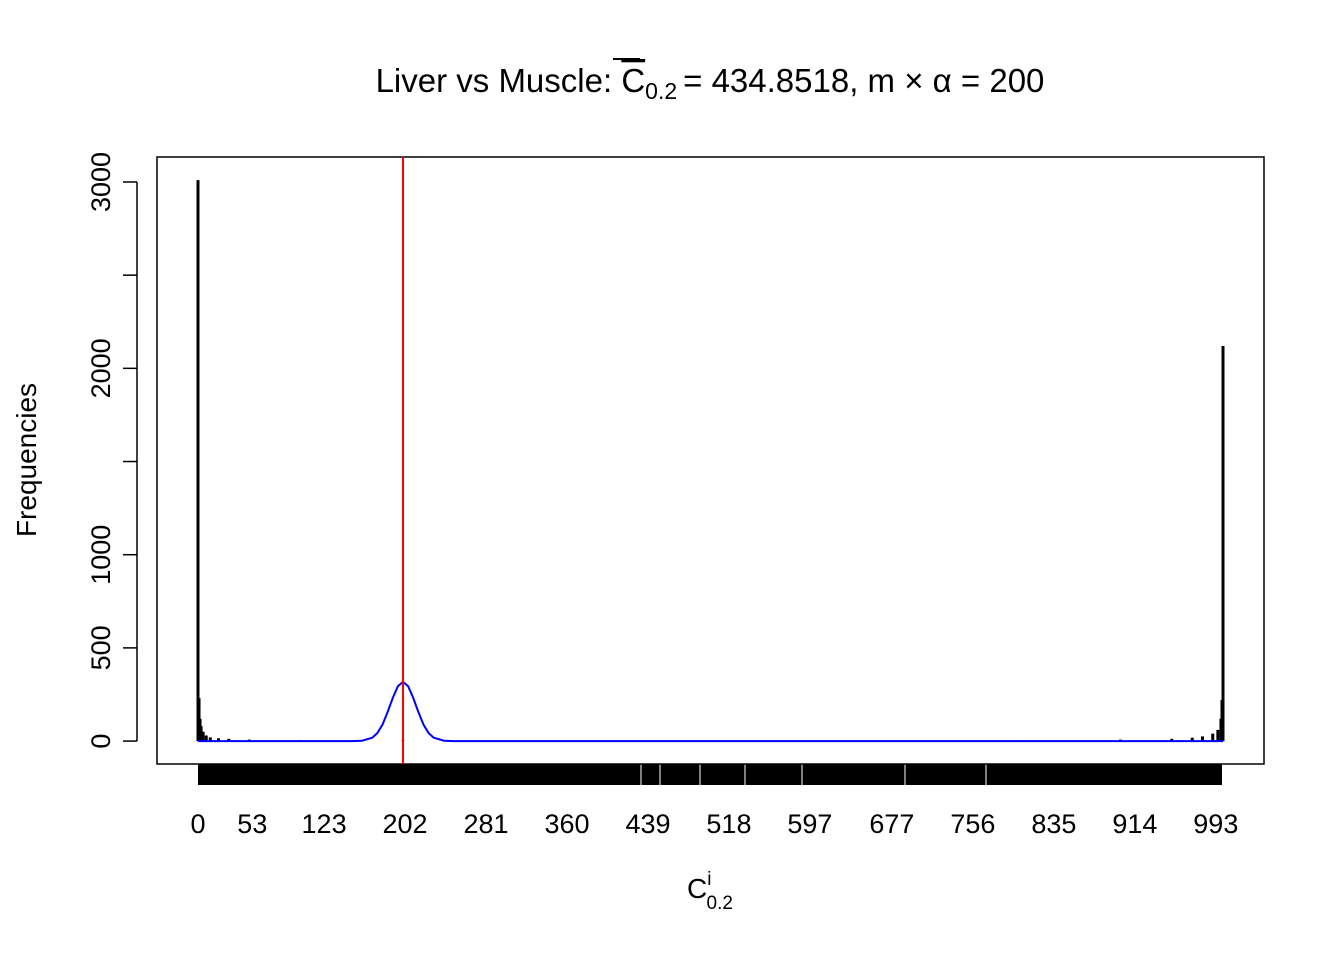 Image resolution: width=1344 pixels, height=965 pixels. Describe the element at coordinates (720, 903) in the screenshot. I see `xlabel-subscript: 0.2` at that location.